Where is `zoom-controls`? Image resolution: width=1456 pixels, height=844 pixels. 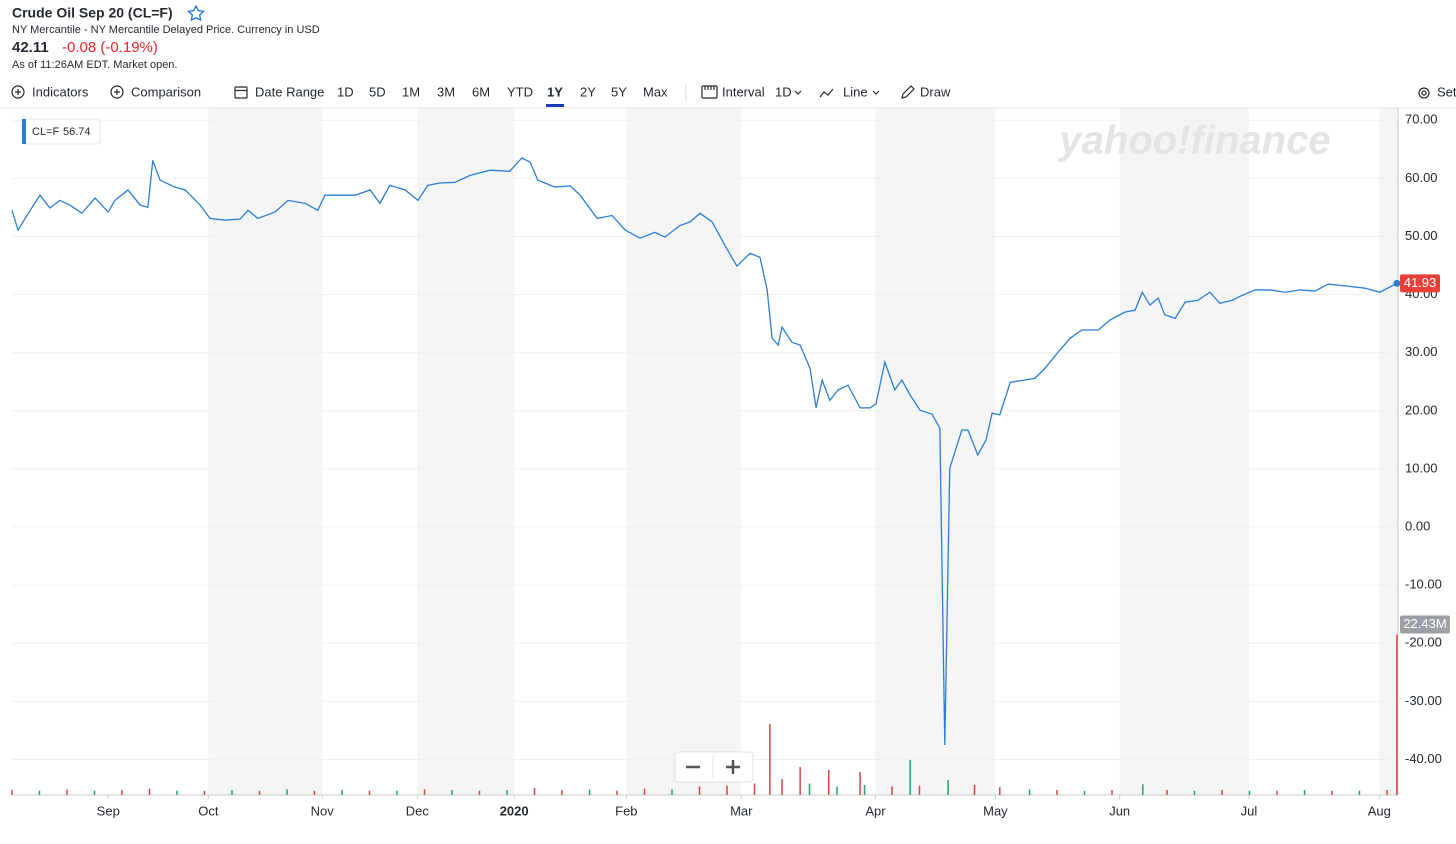 zoom-controls is located at coordinates (714, 767).